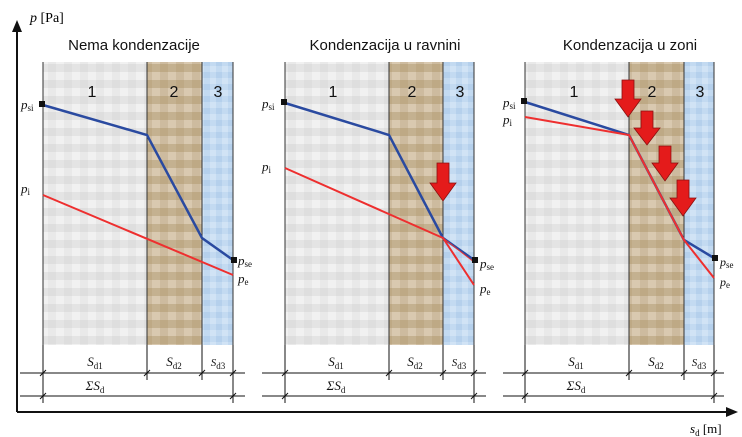  I want to click on x-axis-arrowhead, so click(732, 412).